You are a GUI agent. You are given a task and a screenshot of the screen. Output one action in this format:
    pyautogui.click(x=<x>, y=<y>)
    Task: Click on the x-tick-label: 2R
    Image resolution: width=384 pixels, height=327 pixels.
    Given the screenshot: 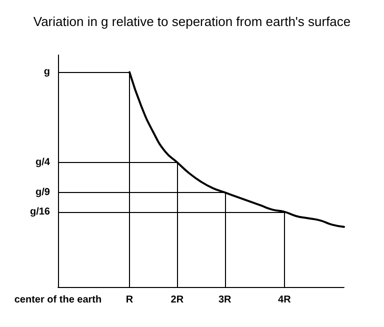 What is the action you would take?
    pyautogui.click(x=177, y=300)
    